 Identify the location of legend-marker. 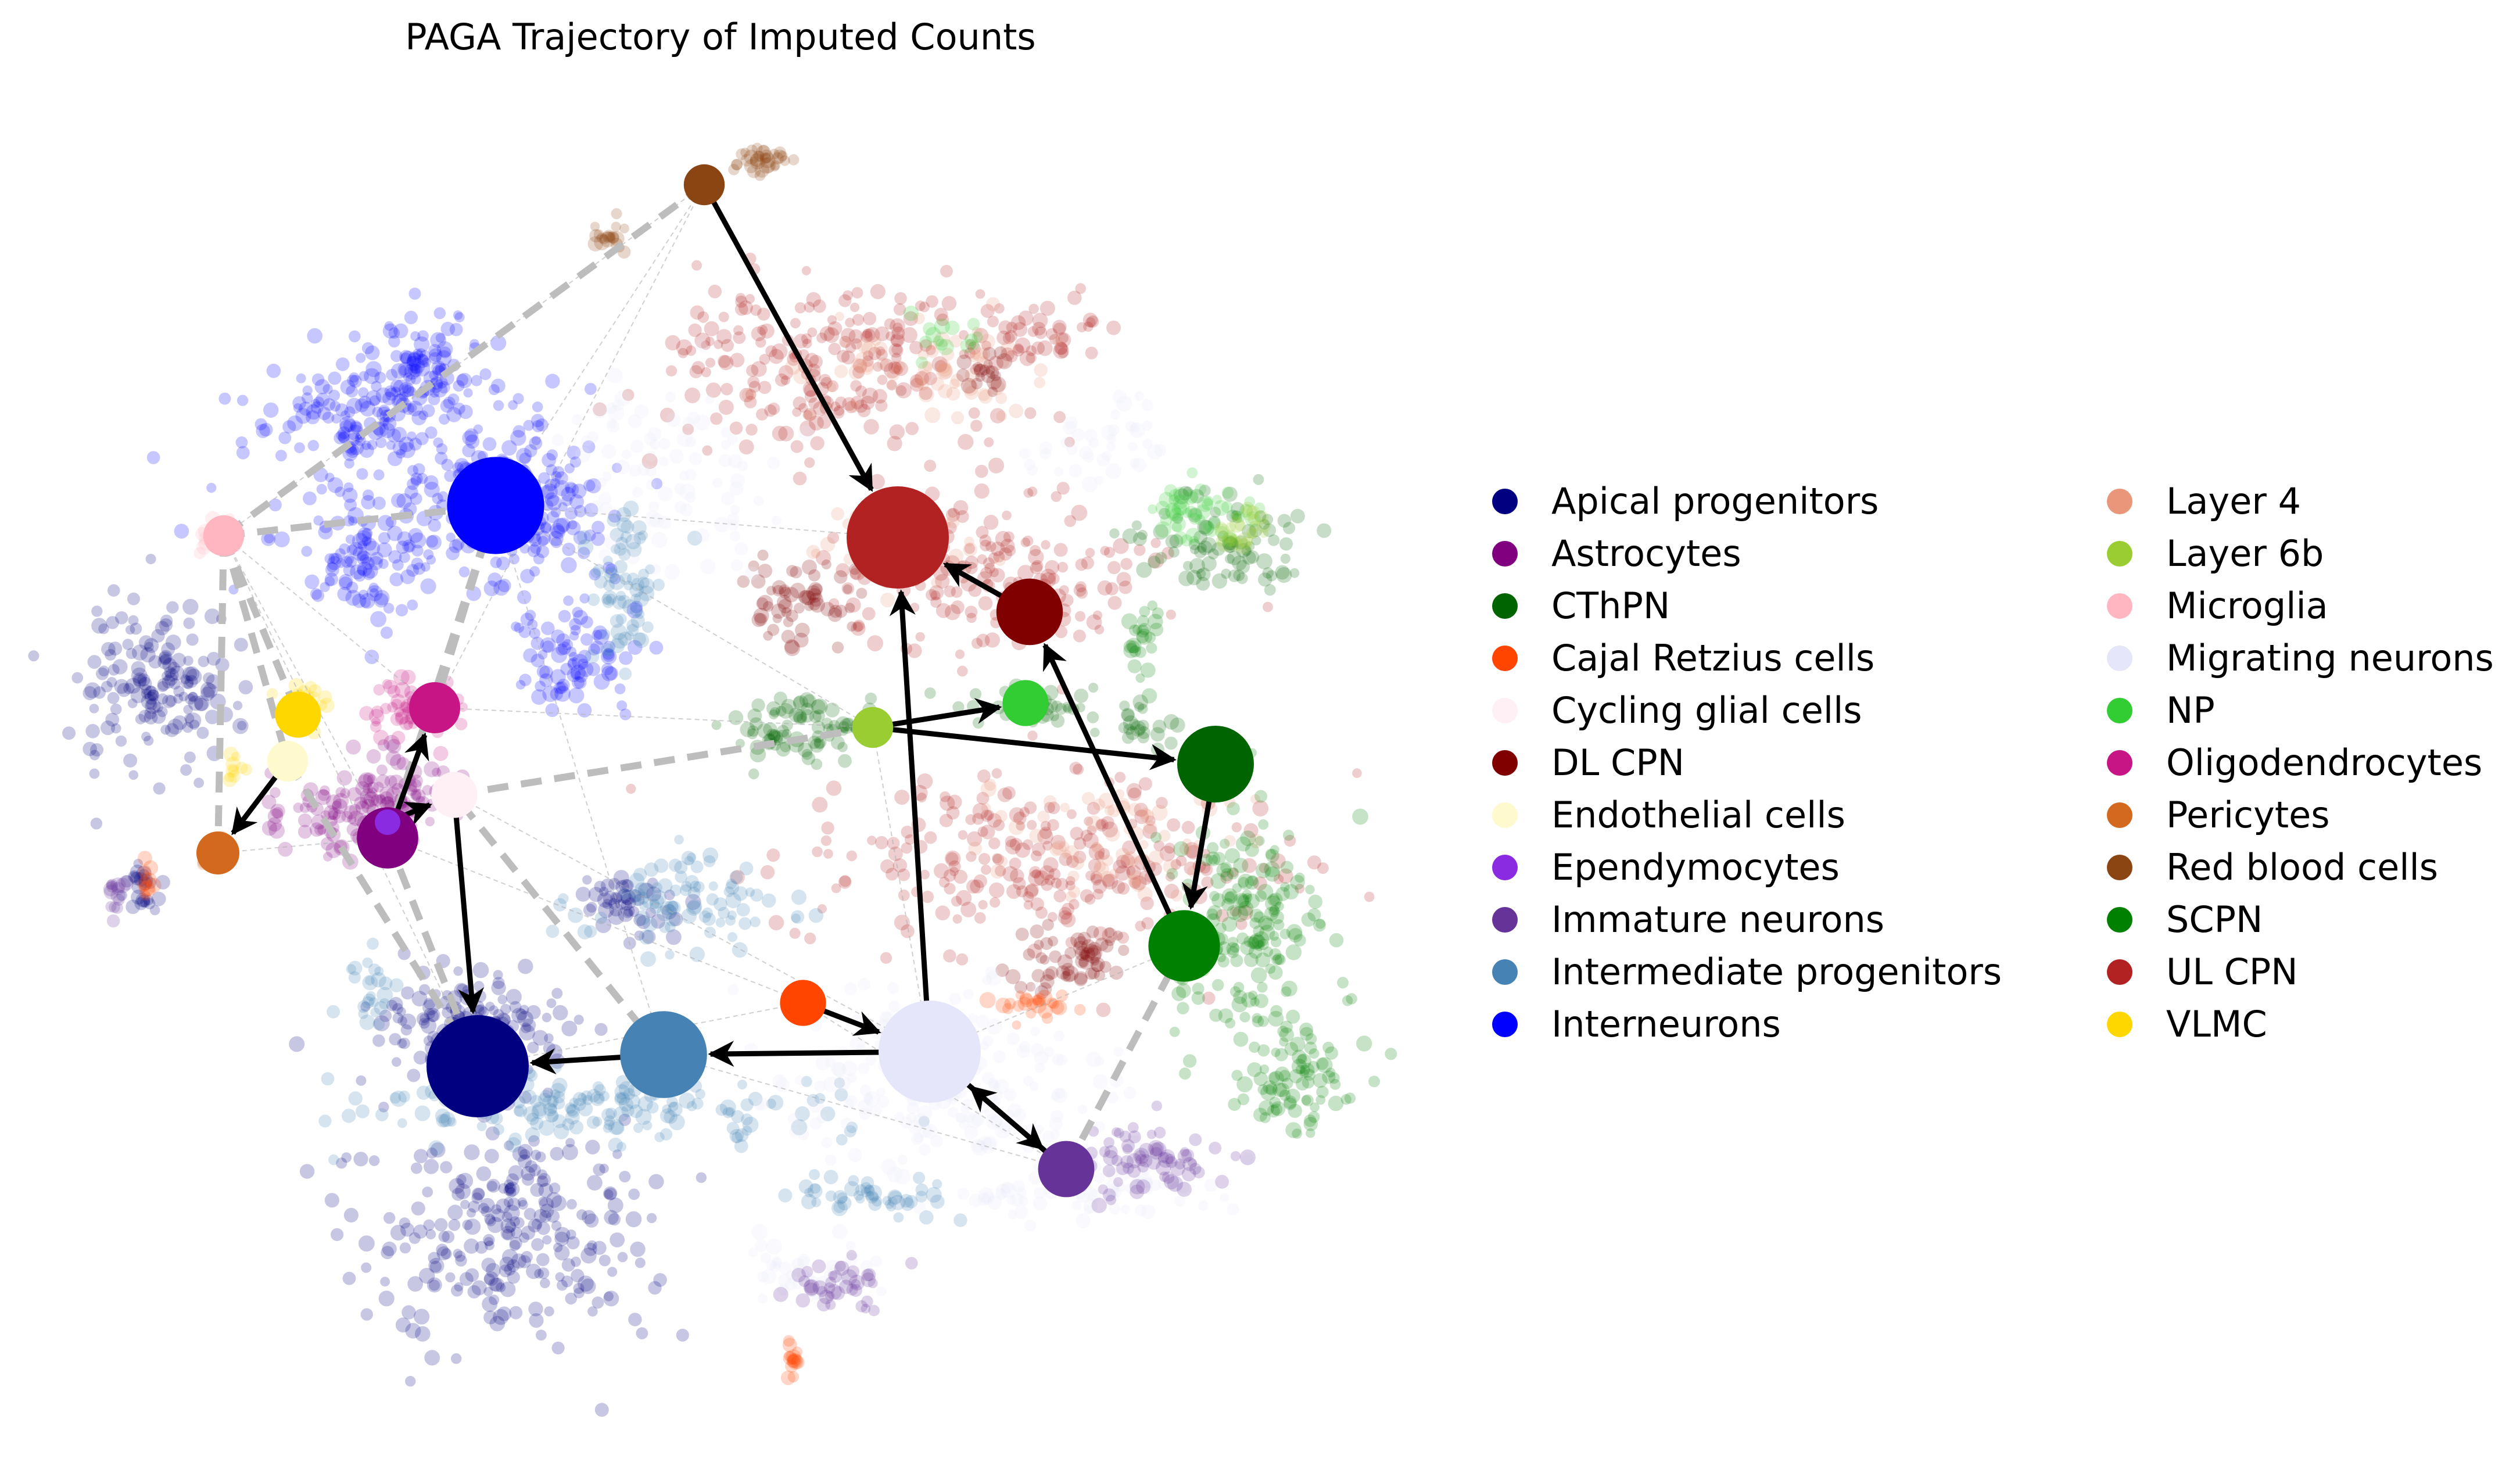
(1505, 763).